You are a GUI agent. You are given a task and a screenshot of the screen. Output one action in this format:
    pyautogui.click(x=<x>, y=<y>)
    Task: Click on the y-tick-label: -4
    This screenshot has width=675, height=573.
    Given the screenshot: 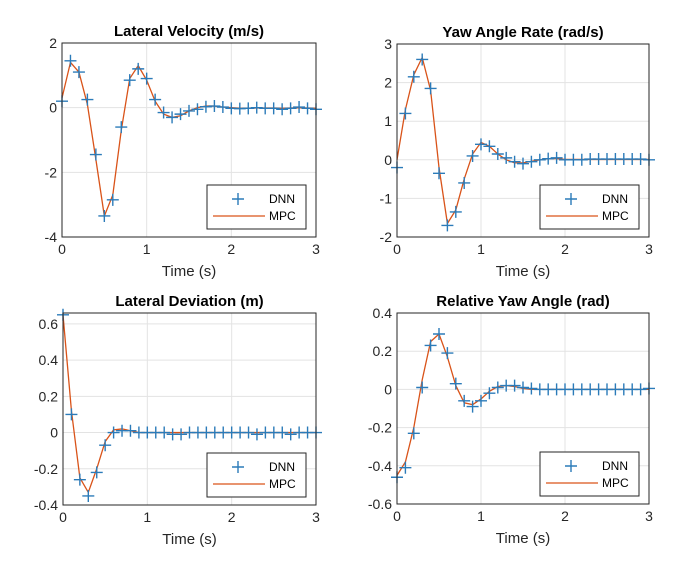 What is the action you would take?
    pyautogui.click(x=51, y=237)
    